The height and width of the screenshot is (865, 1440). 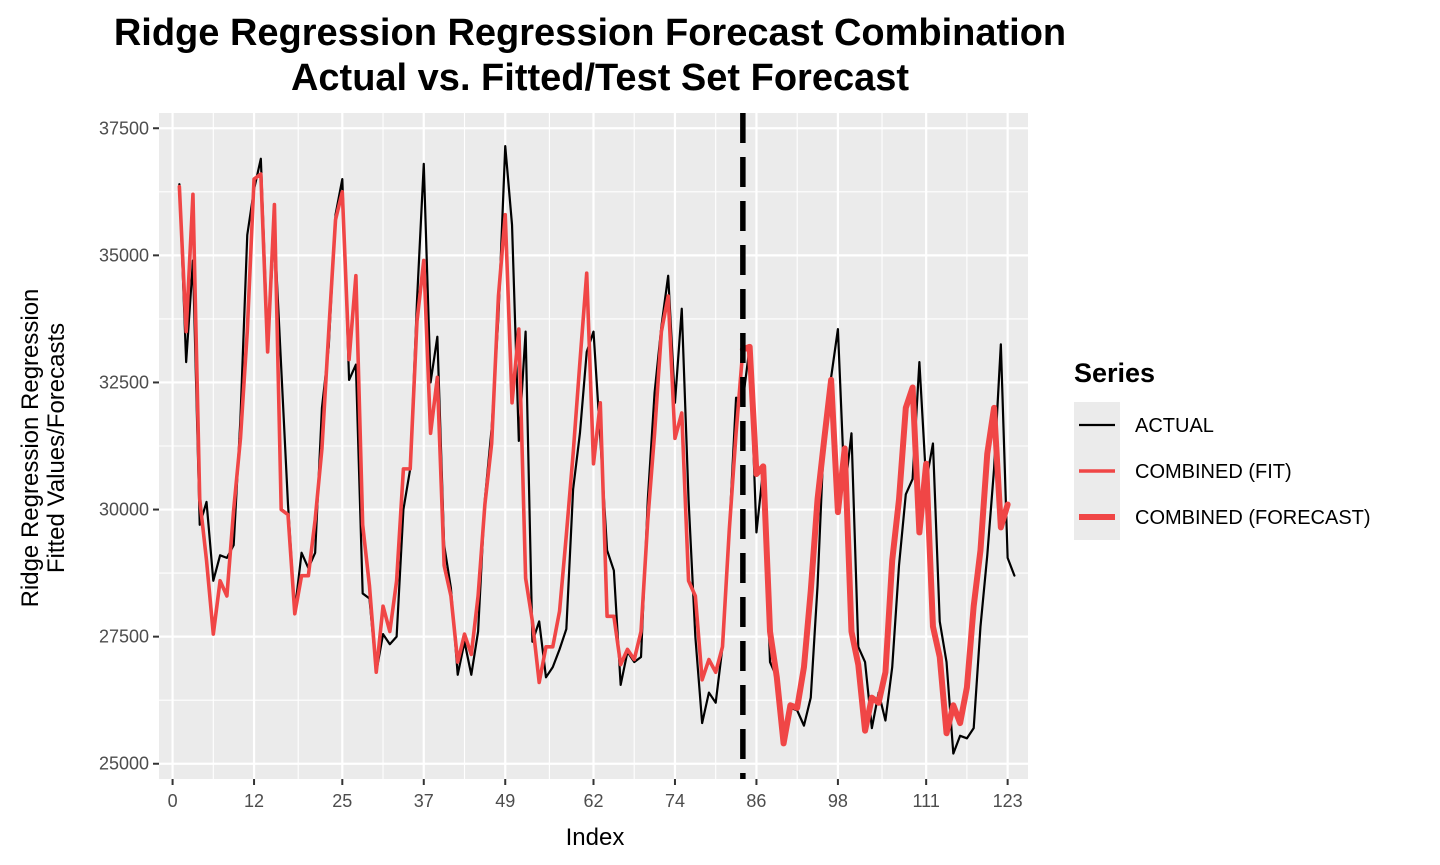 What do you see at coordinates (124, 255) in the screenshot?
I see `y-tick-label: 35000` at bounding box center [124, 255].